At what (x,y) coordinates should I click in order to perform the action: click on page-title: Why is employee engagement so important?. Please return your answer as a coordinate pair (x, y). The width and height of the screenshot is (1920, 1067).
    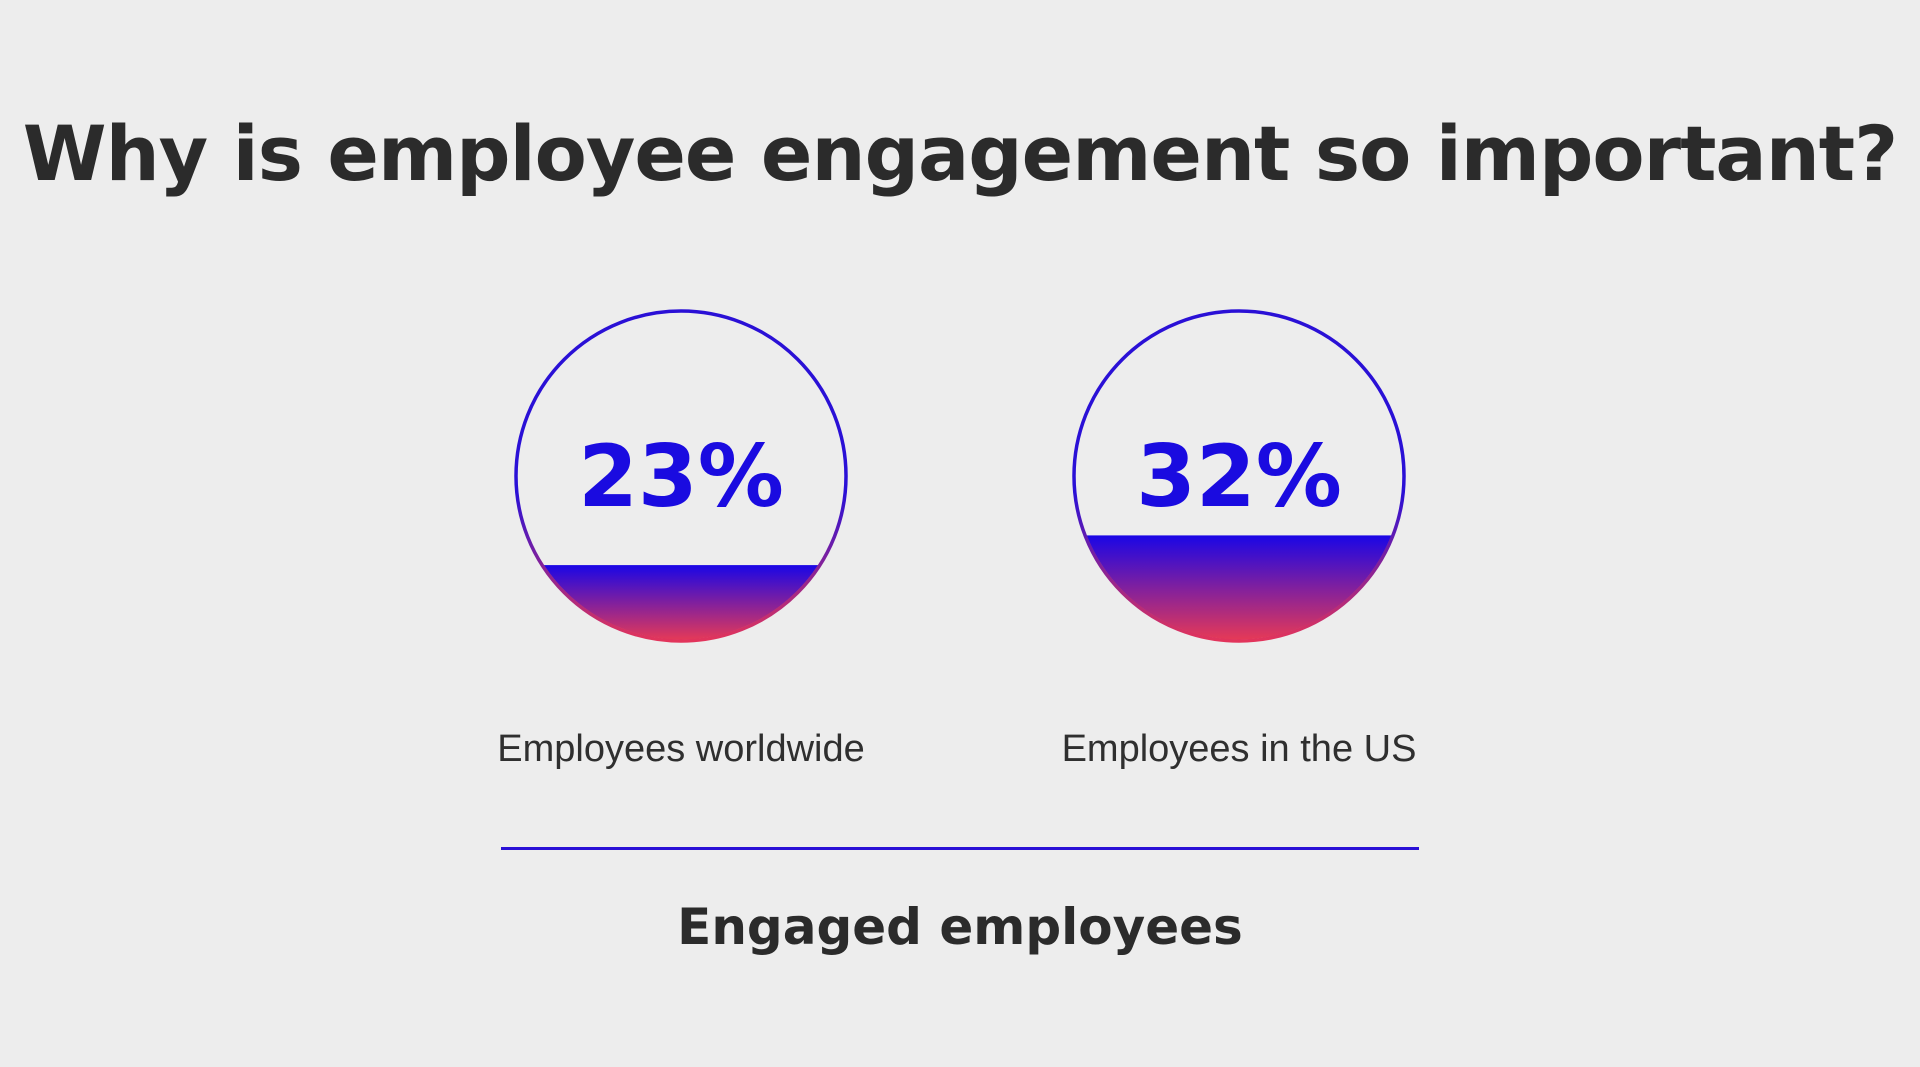
    Looking at the image, I should click on (960, 153).